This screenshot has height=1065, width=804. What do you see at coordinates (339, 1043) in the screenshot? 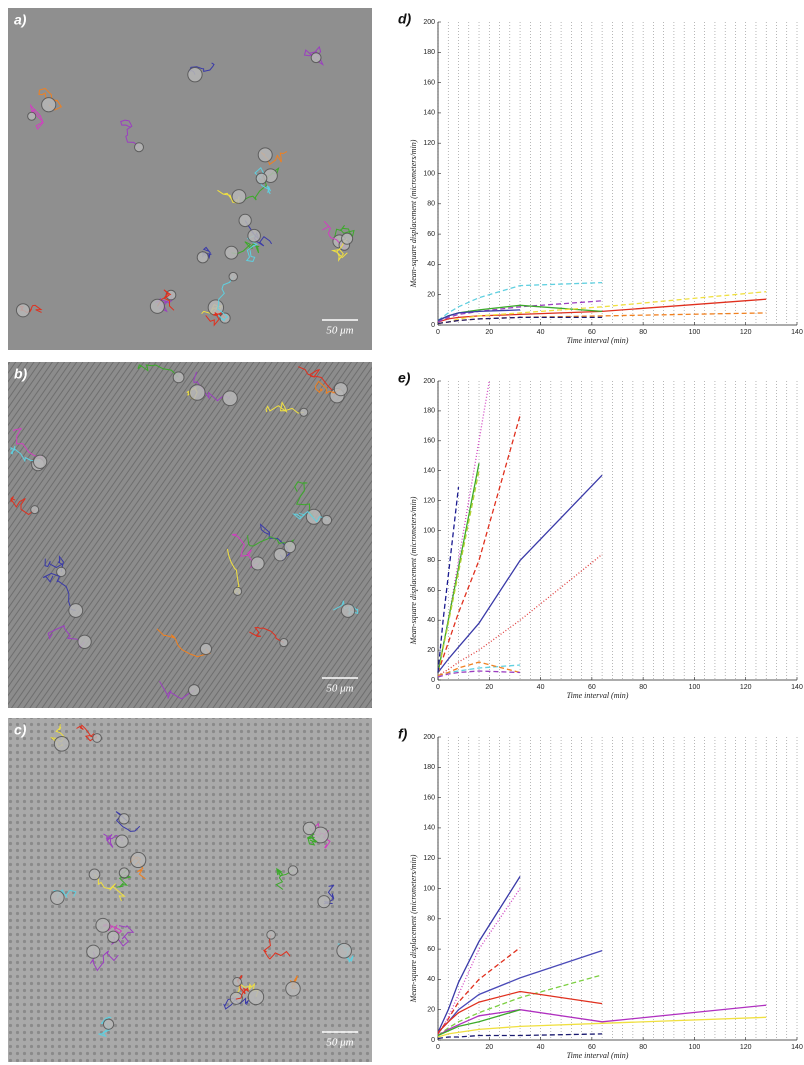
I see `scale-bar-label: 50 μm` at bounding box center [339, 1043].